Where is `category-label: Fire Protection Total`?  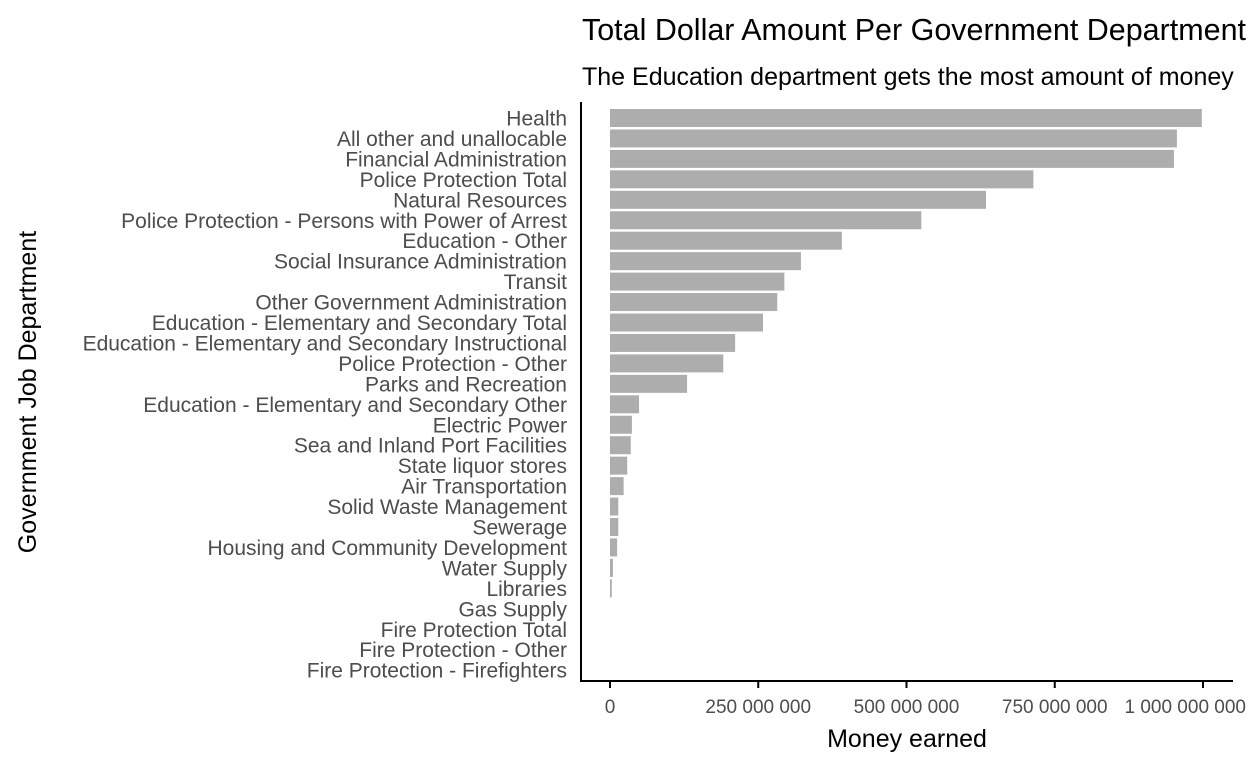 category-label: Fire Protection Total is located at coordinates (474, 630).